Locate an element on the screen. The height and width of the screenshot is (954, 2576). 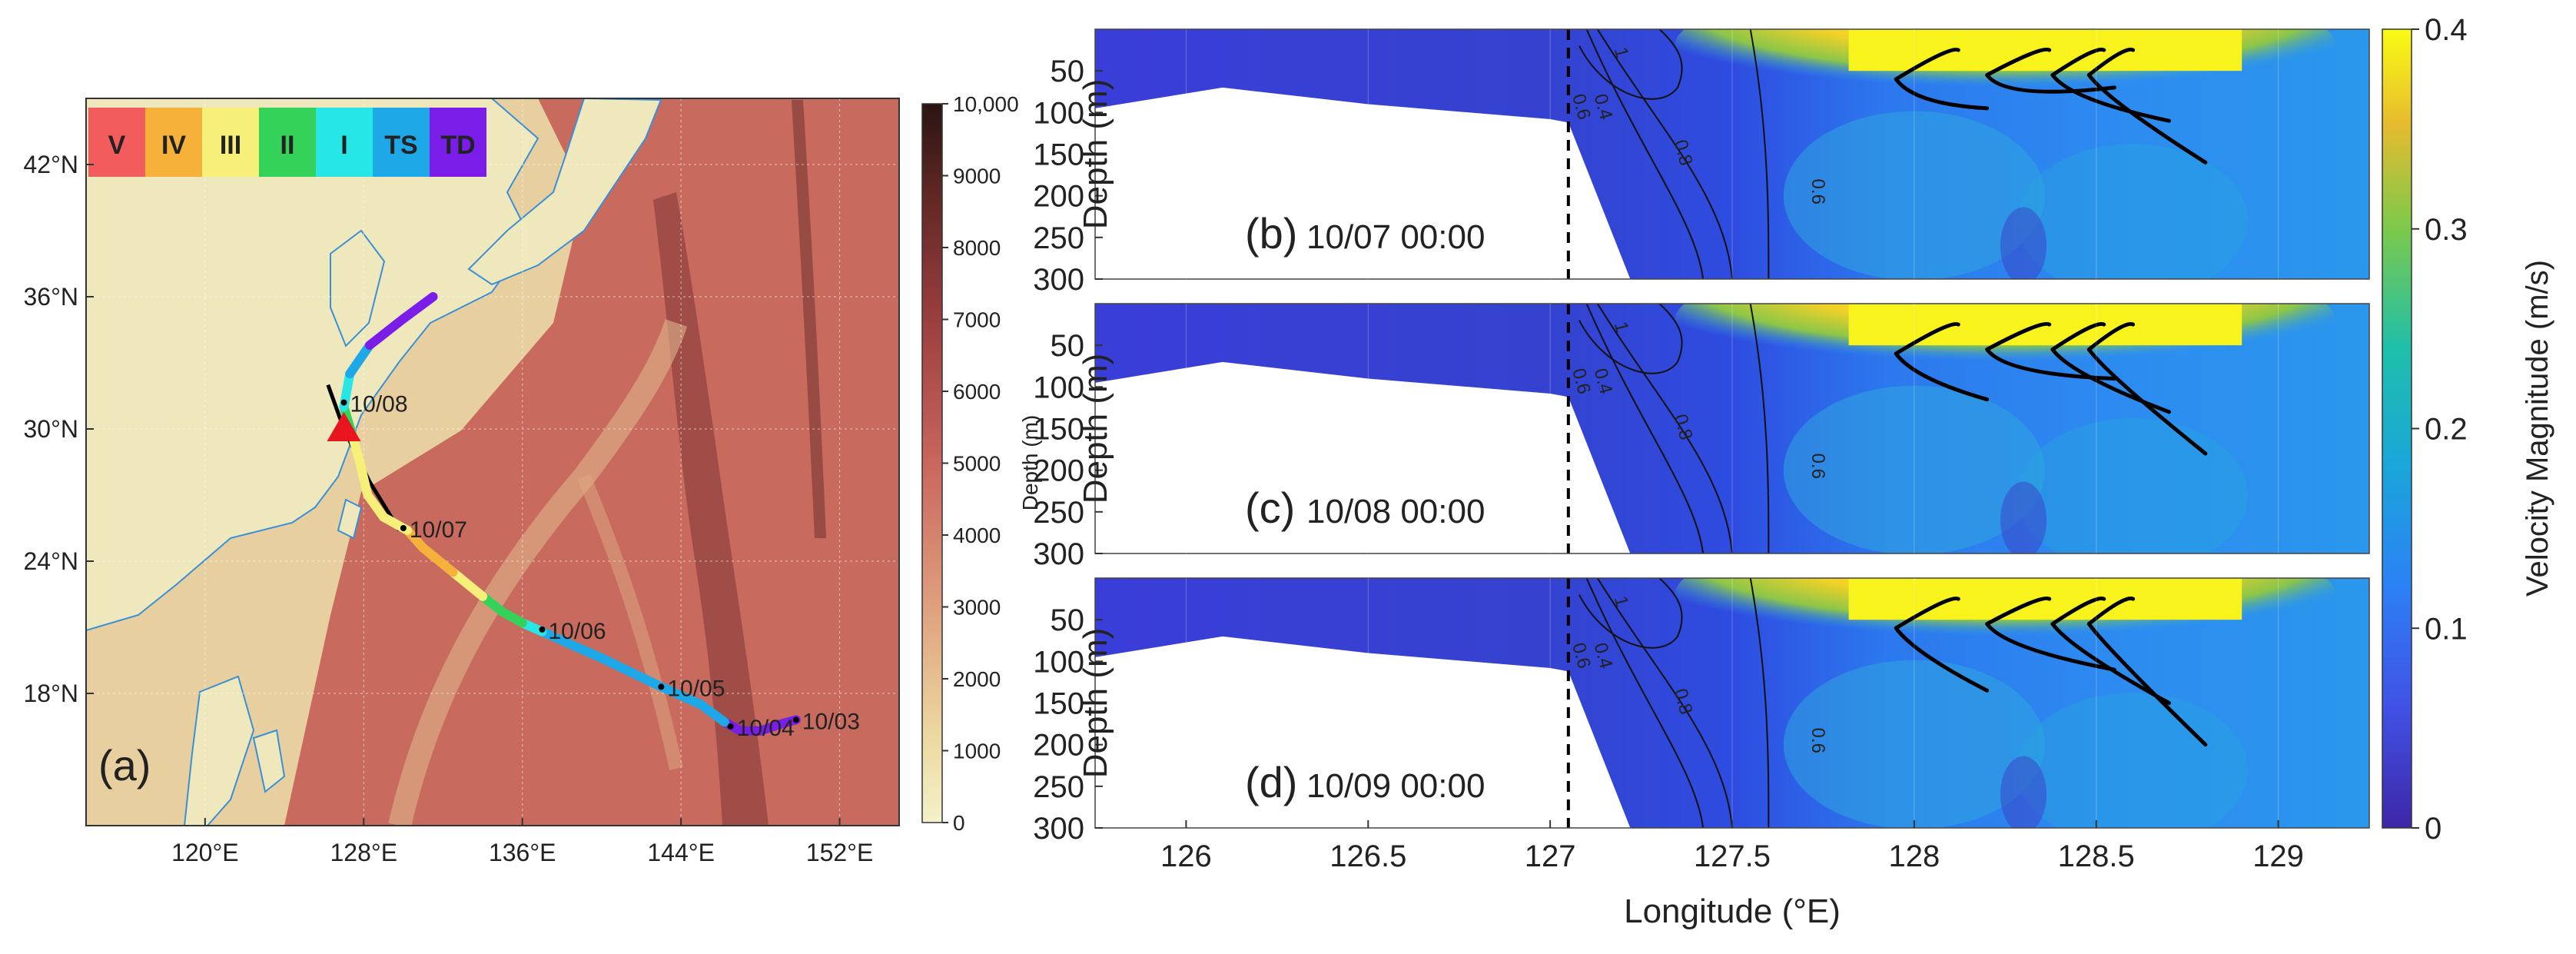
map-y-tick-label: 30°N is located at coordinates (51, 429).